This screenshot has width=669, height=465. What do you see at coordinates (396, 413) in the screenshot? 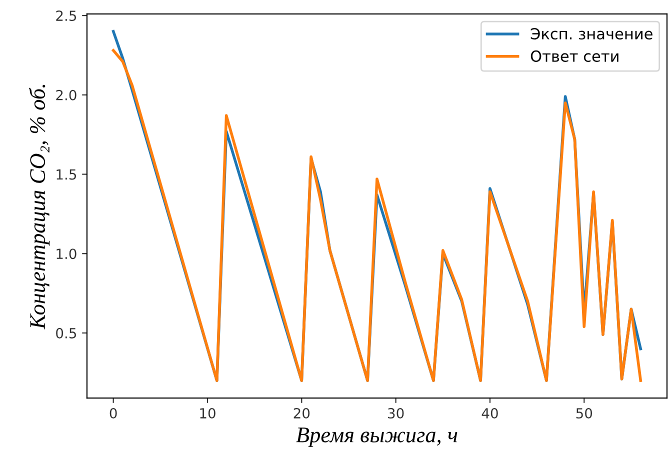
I see `x-tick-label: 30` at bounding box center [396, 413].